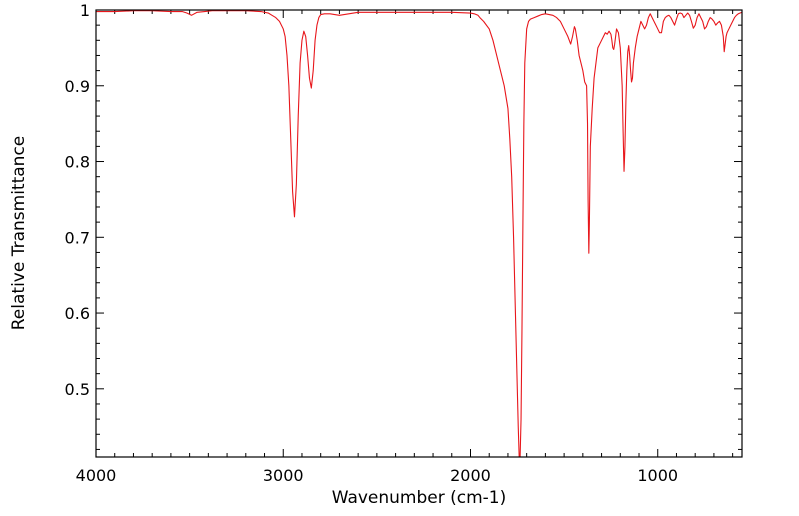 Image resolution: width=799 pixels, height=516 pixels. What do you see at coordinates (77, 313) in the screenshot?
I see `y-tick-label: 0.6` at bounding box center [77, 313].